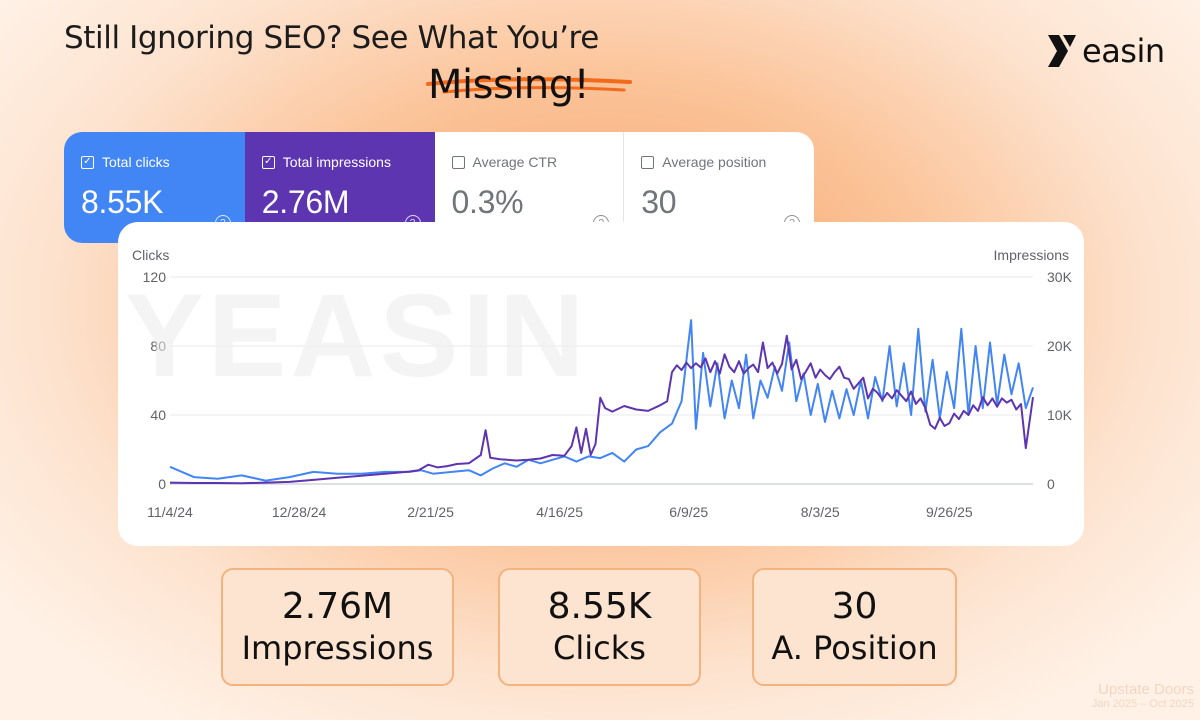 This screenshot has width=1200, height=720. I want to click on metric-label: Total clicks, so click(136, 162).